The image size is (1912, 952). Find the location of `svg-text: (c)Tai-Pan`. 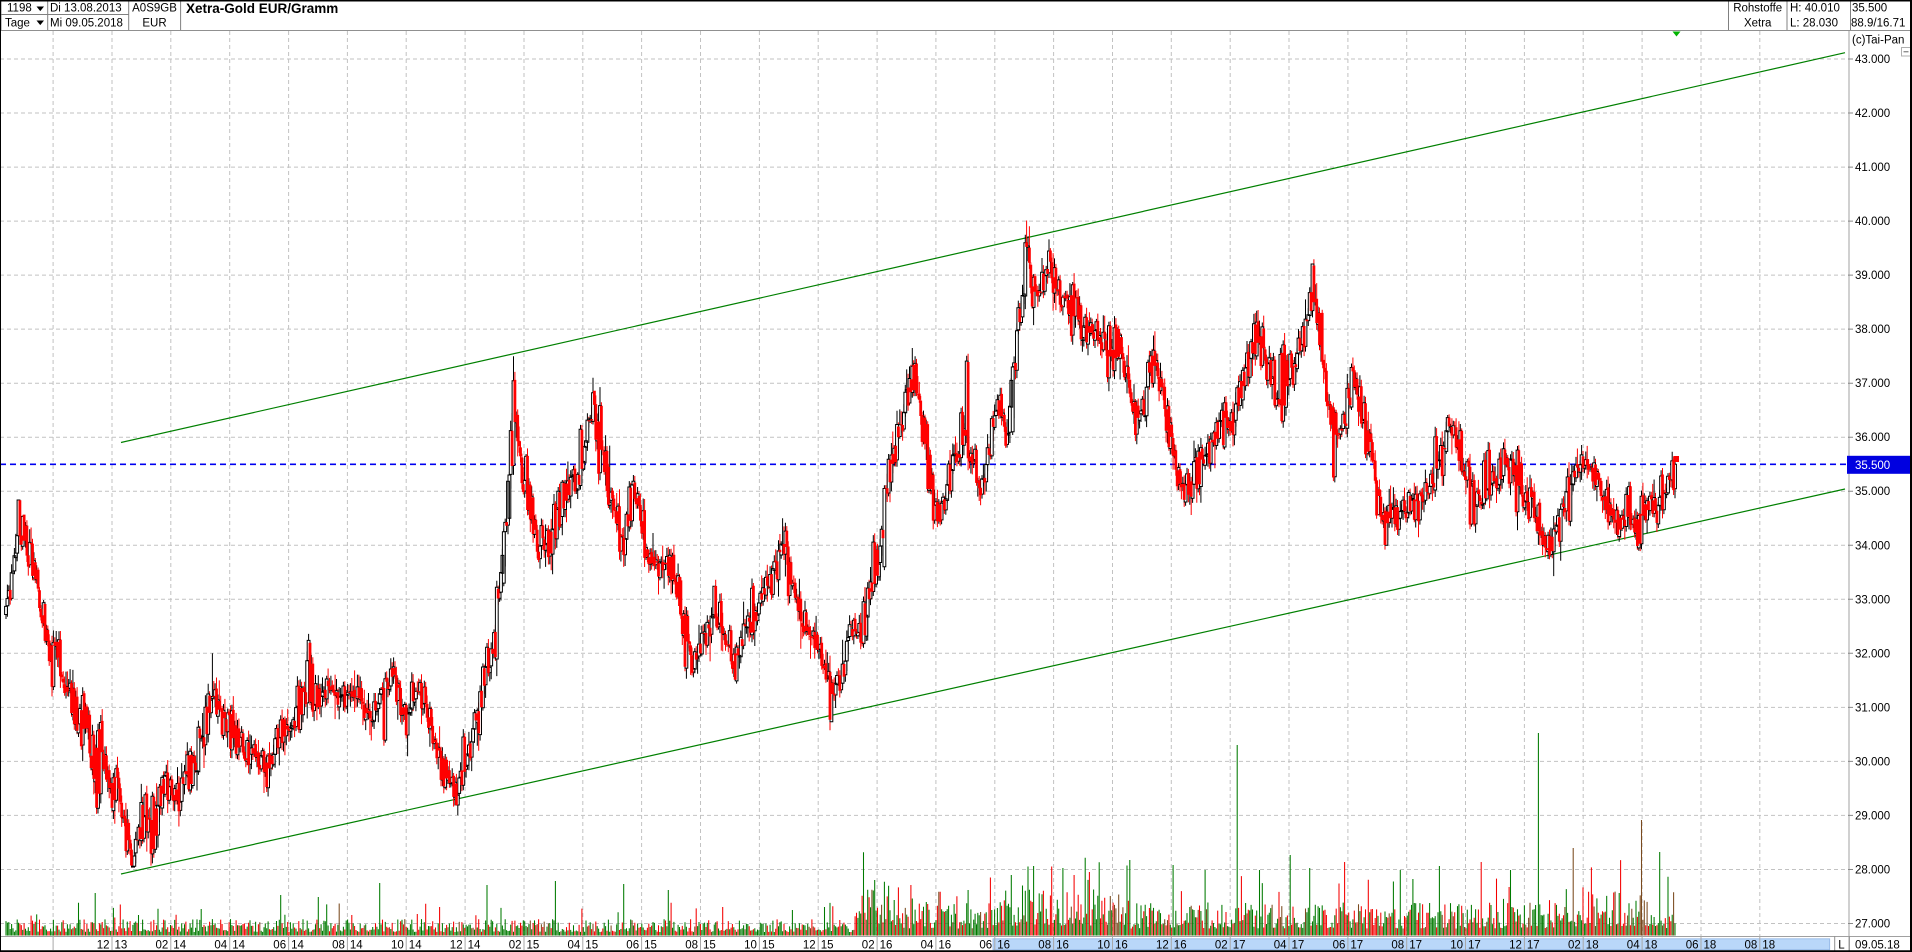

svg-text: (c)Tai-Pan is located at coordinates (1878, 41).